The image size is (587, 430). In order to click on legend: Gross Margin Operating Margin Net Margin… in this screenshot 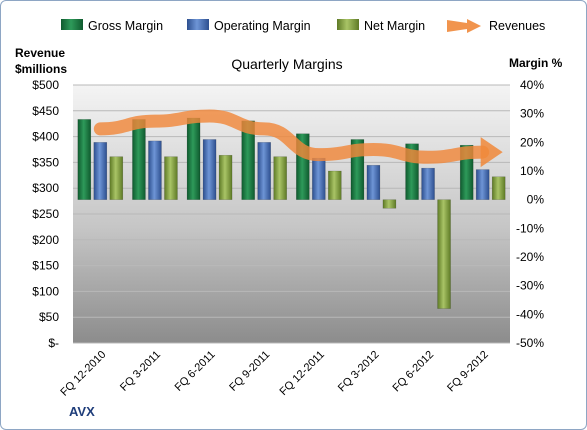, I will do `click(303, 26)`.